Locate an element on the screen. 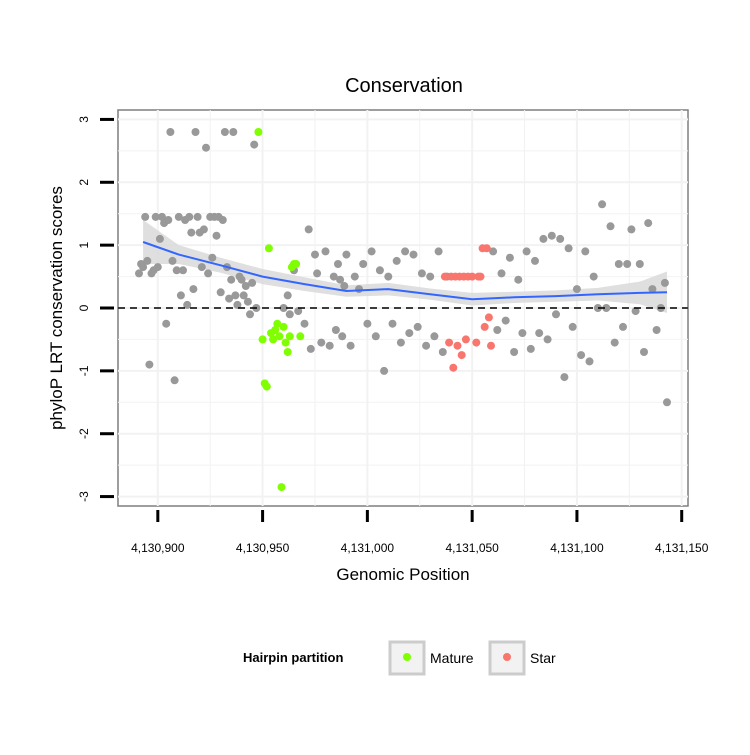 The image size is (750, 755). x-tick-label: 4,130,900 is located at coordinates (158, 548).